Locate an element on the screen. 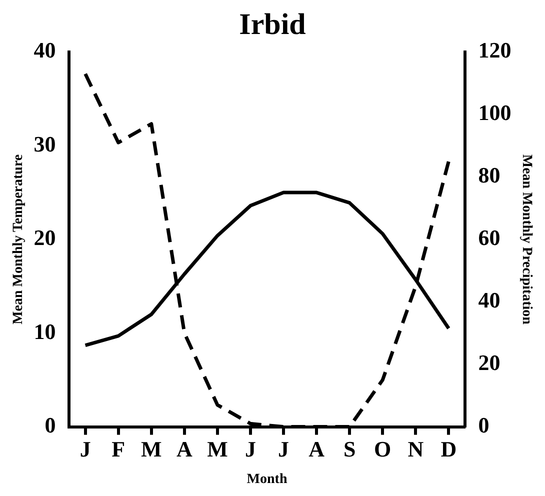 The width and height of the screenshot is (545, 496). y2-tick-label: 80 is located at coordinates (489, 175).